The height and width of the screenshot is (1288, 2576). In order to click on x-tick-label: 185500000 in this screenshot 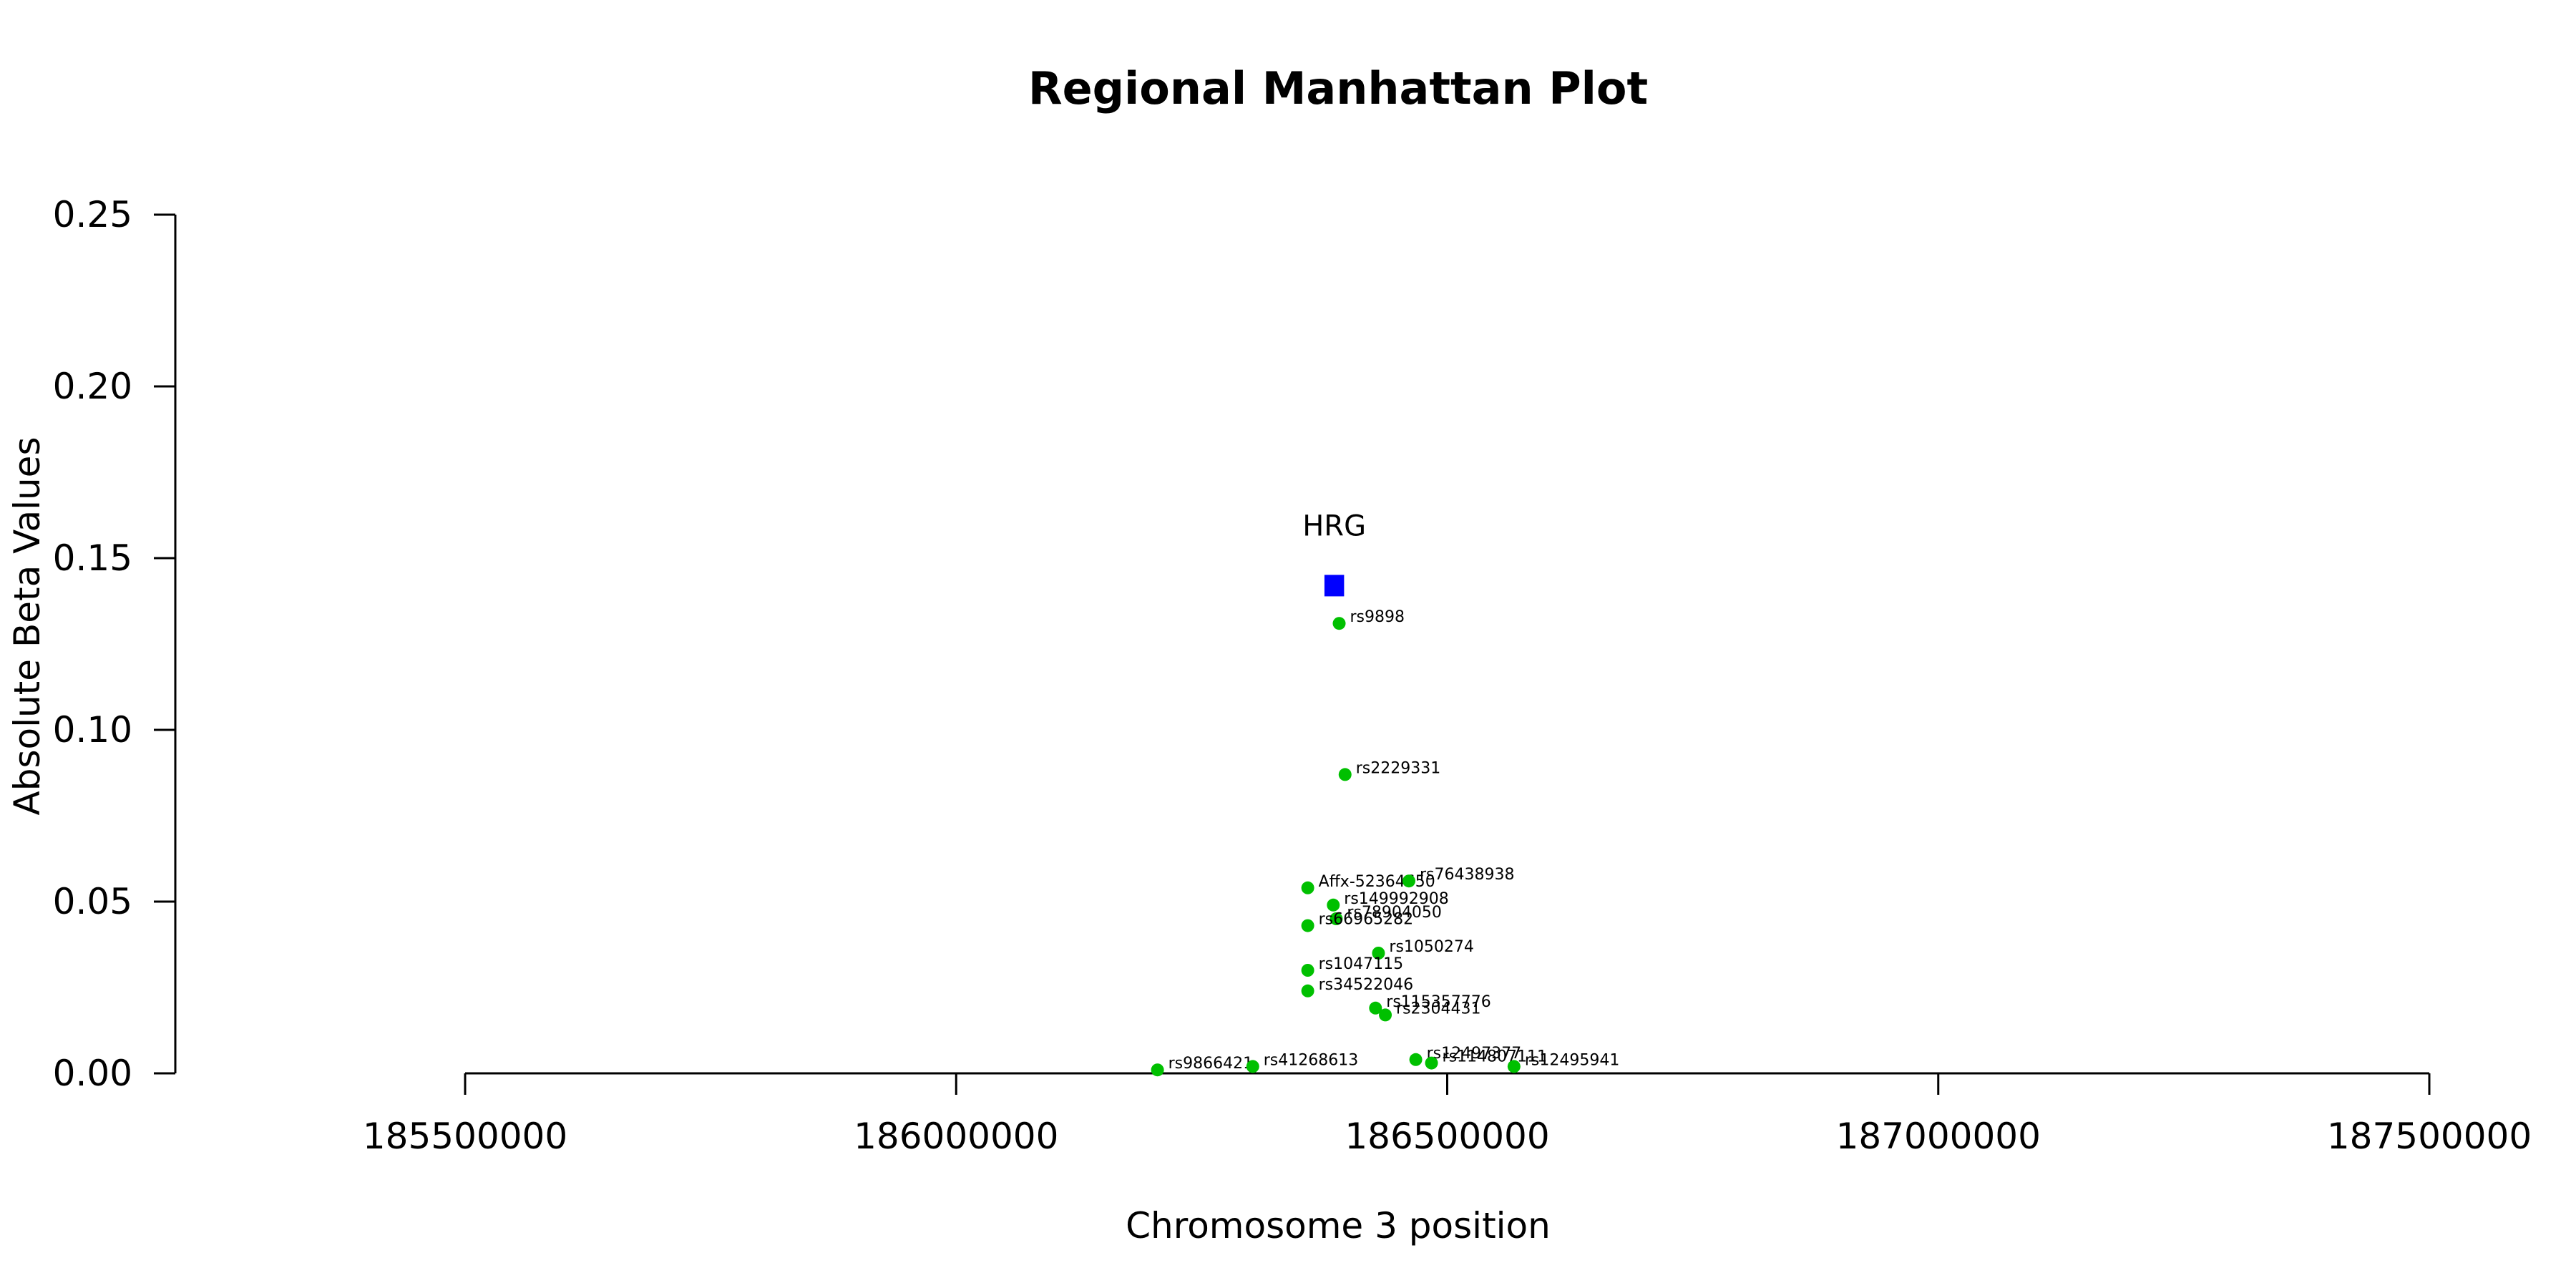, I will do `click(465, 1136)`.